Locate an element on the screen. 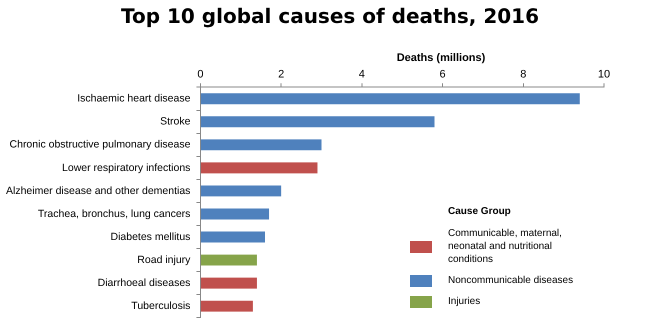 The image size is (660, 330). y-tick-label: Trachea, bronchus, lung cancers is located at coordinates (114, 214).